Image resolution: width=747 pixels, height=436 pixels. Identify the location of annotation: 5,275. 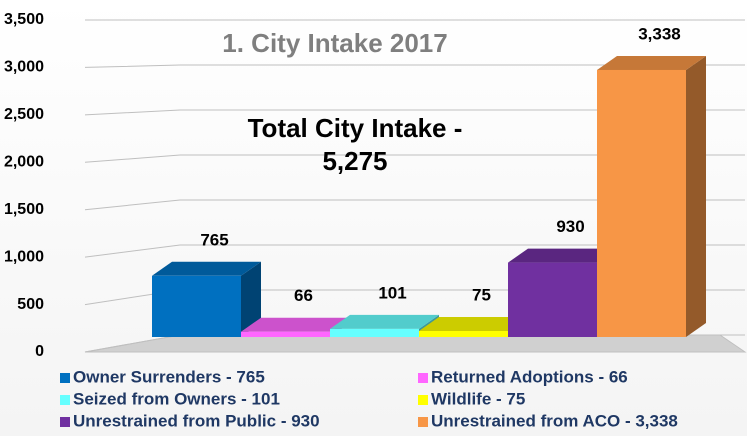
(354, 161).